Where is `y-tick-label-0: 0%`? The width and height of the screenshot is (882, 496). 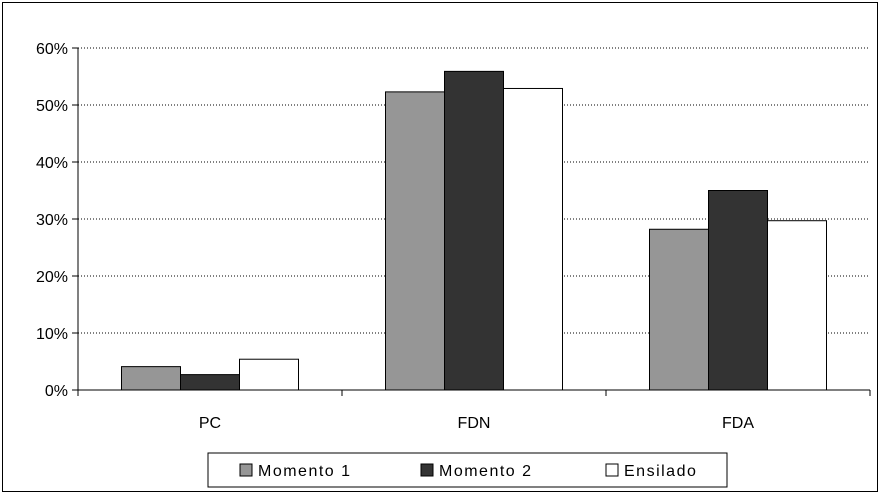 y-tick-label-0: 0% is located at coordinates (56, 391).